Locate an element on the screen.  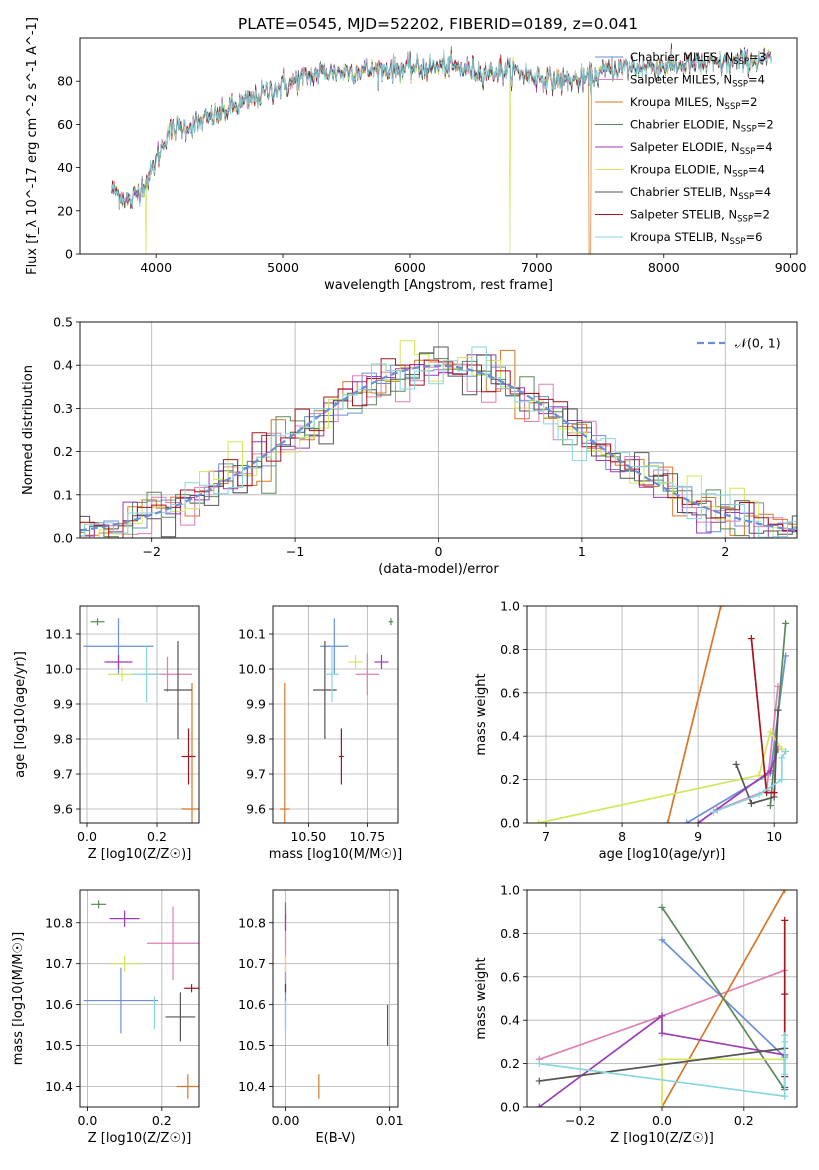
errorbar-chabrier-elodie is located at coordinates (391, 622).